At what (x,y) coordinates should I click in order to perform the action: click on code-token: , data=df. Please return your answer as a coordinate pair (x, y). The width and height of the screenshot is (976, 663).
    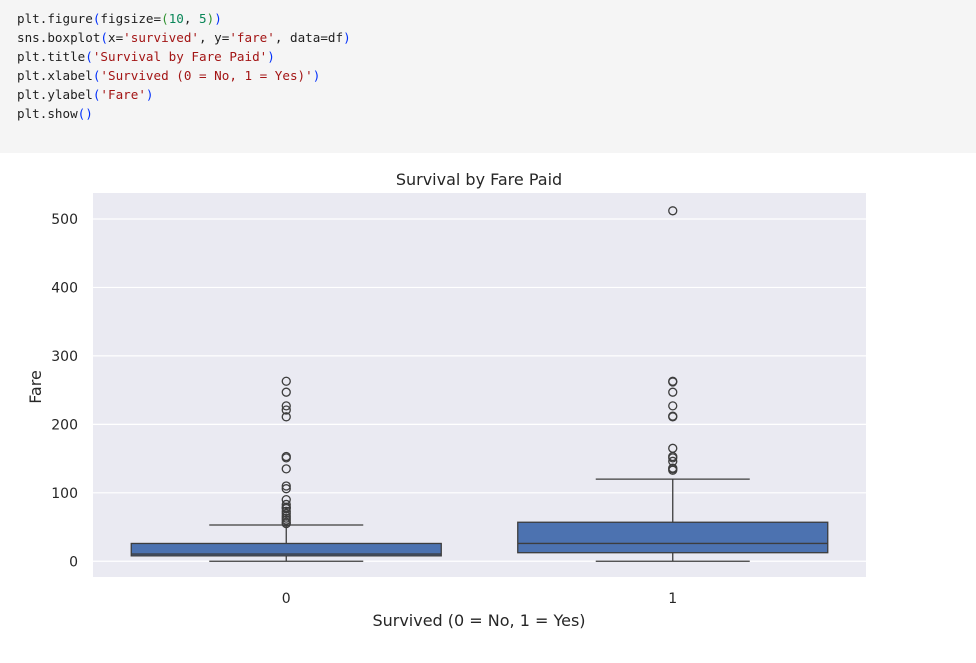
    Looking at the image, I should click on (309, 37).